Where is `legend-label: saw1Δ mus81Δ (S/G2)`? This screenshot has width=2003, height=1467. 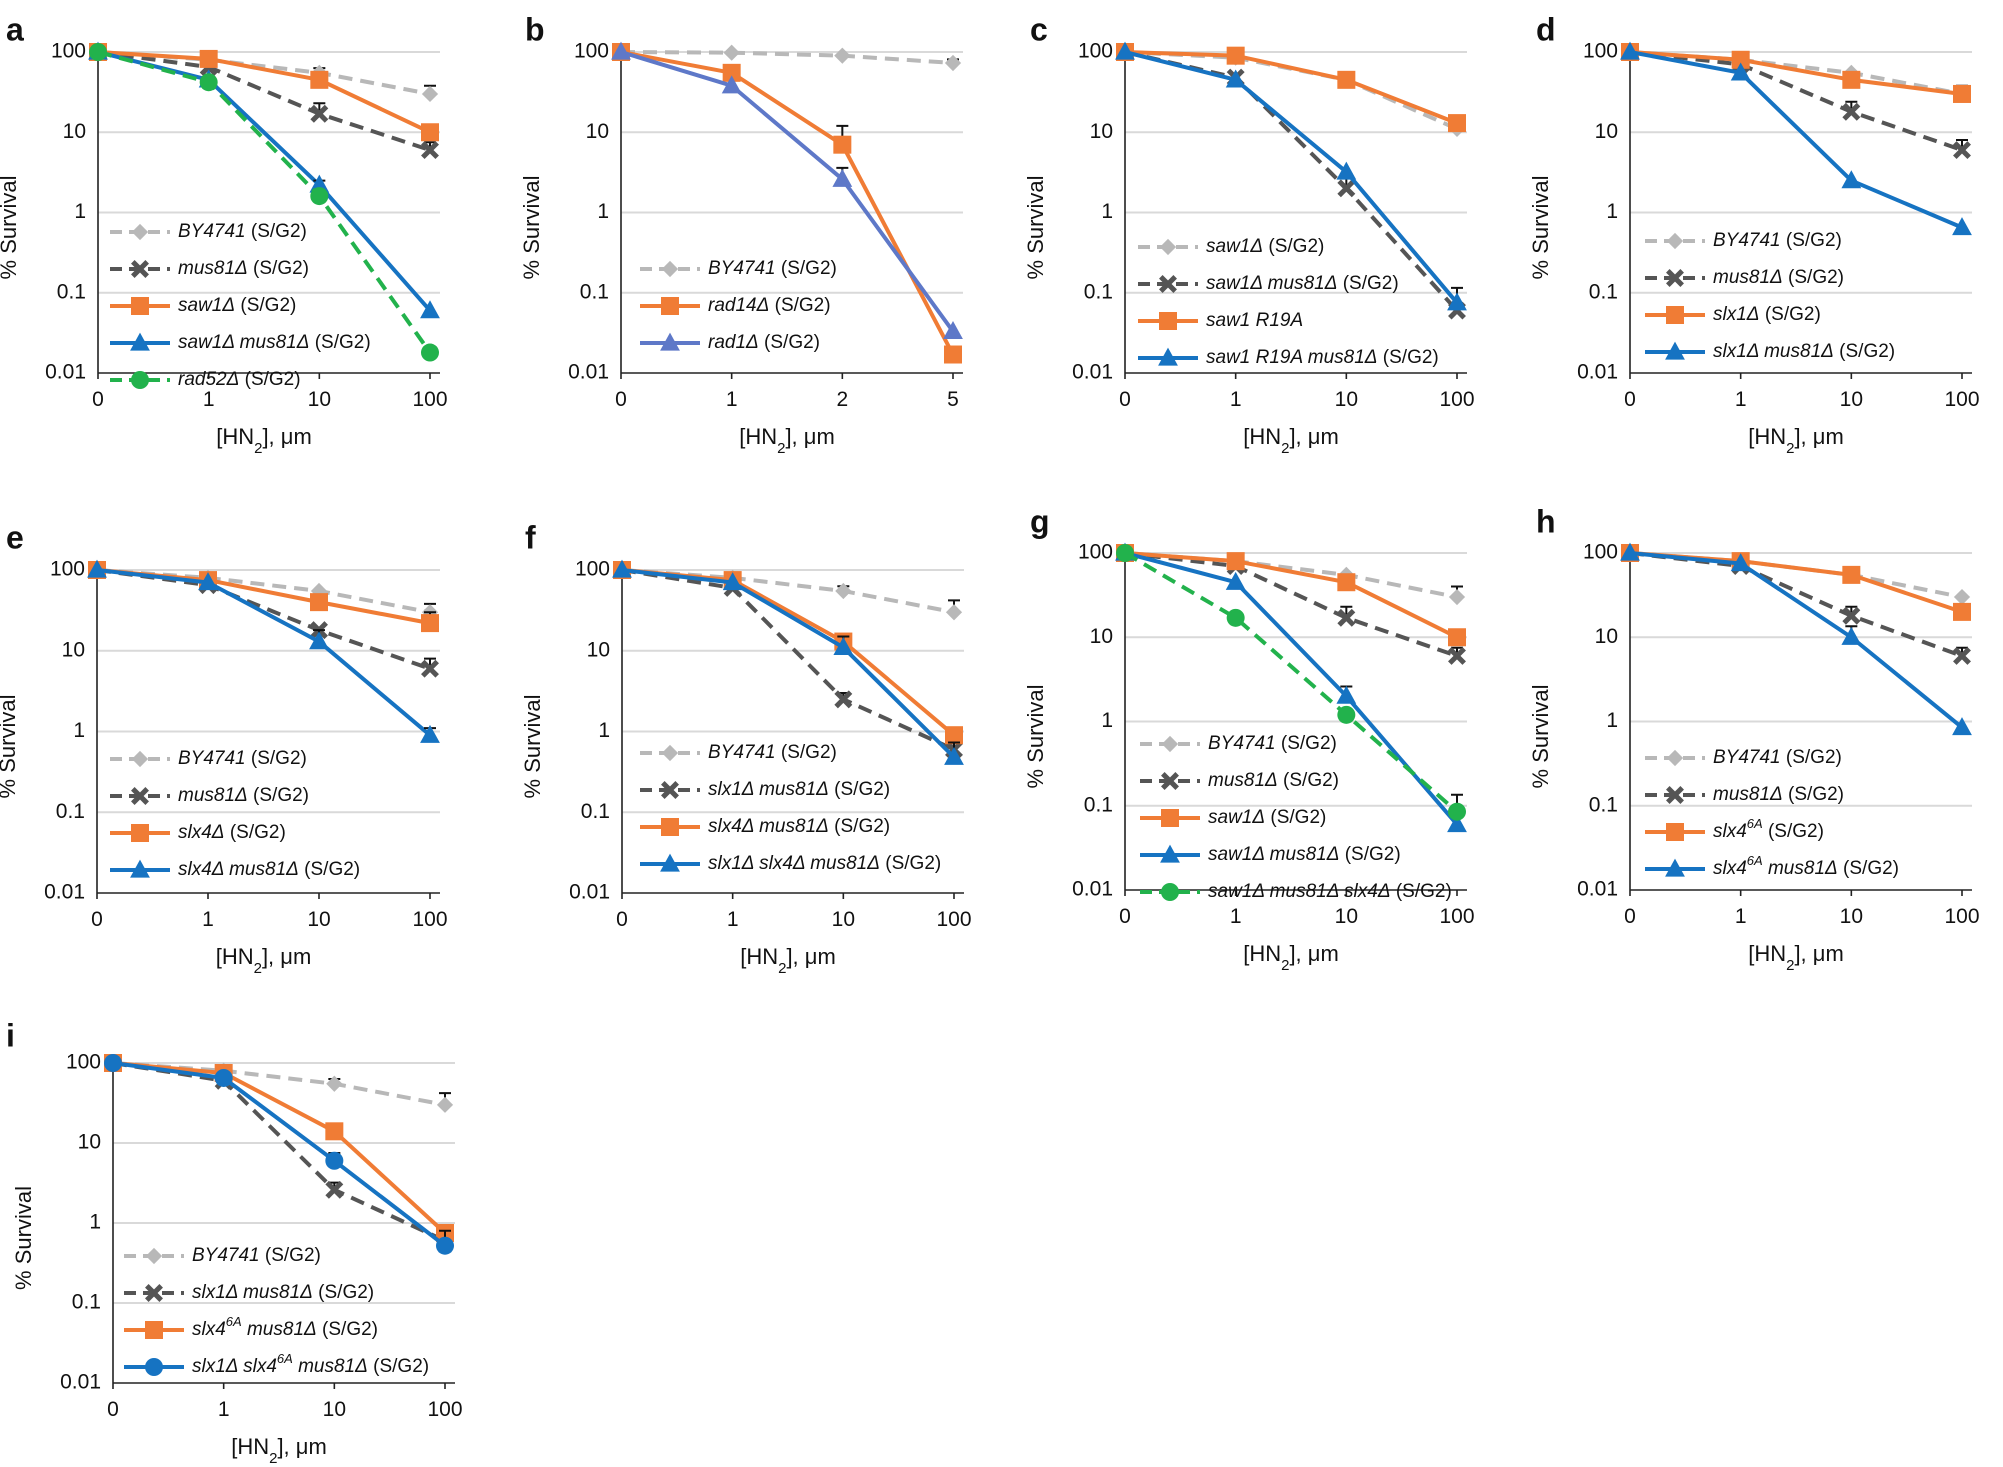
legend-label: saw1Δ mus81Δ (S/G2) is located at coordinates (1302, 283).